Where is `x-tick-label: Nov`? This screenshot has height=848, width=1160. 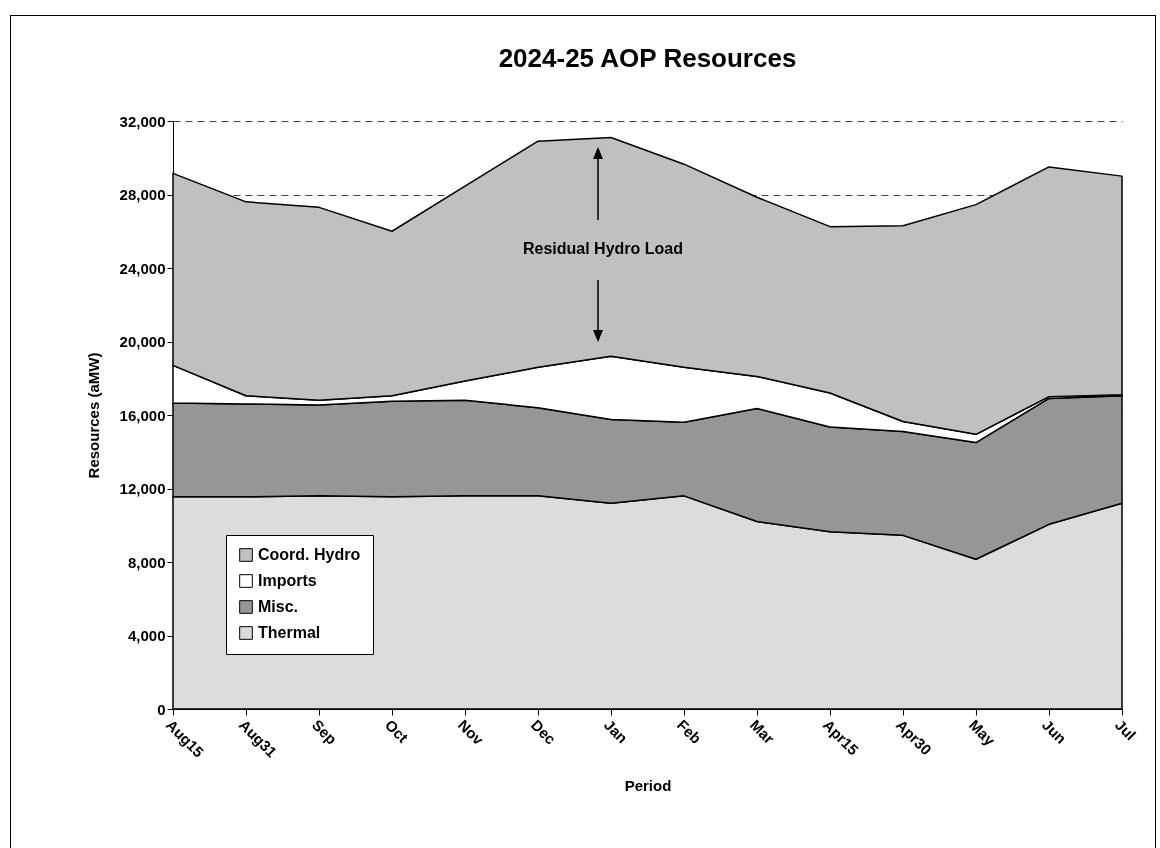
x-tick-label: Nov is located at coordinates (471, 732).